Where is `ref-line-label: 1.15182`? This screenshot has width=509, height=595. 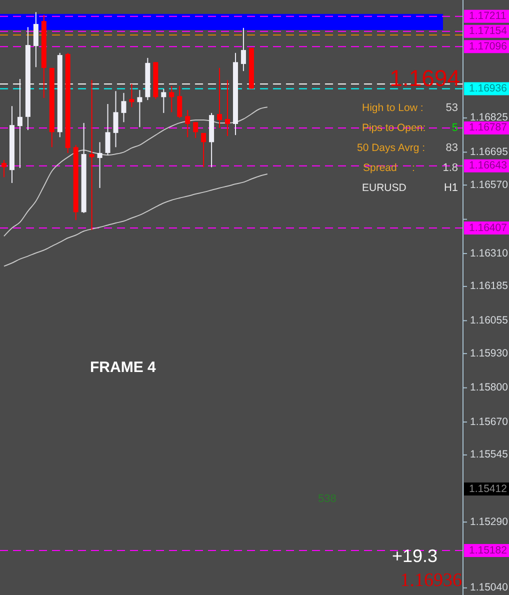 ref-line-label: 1.15182 is located at coordinates (488, 550).